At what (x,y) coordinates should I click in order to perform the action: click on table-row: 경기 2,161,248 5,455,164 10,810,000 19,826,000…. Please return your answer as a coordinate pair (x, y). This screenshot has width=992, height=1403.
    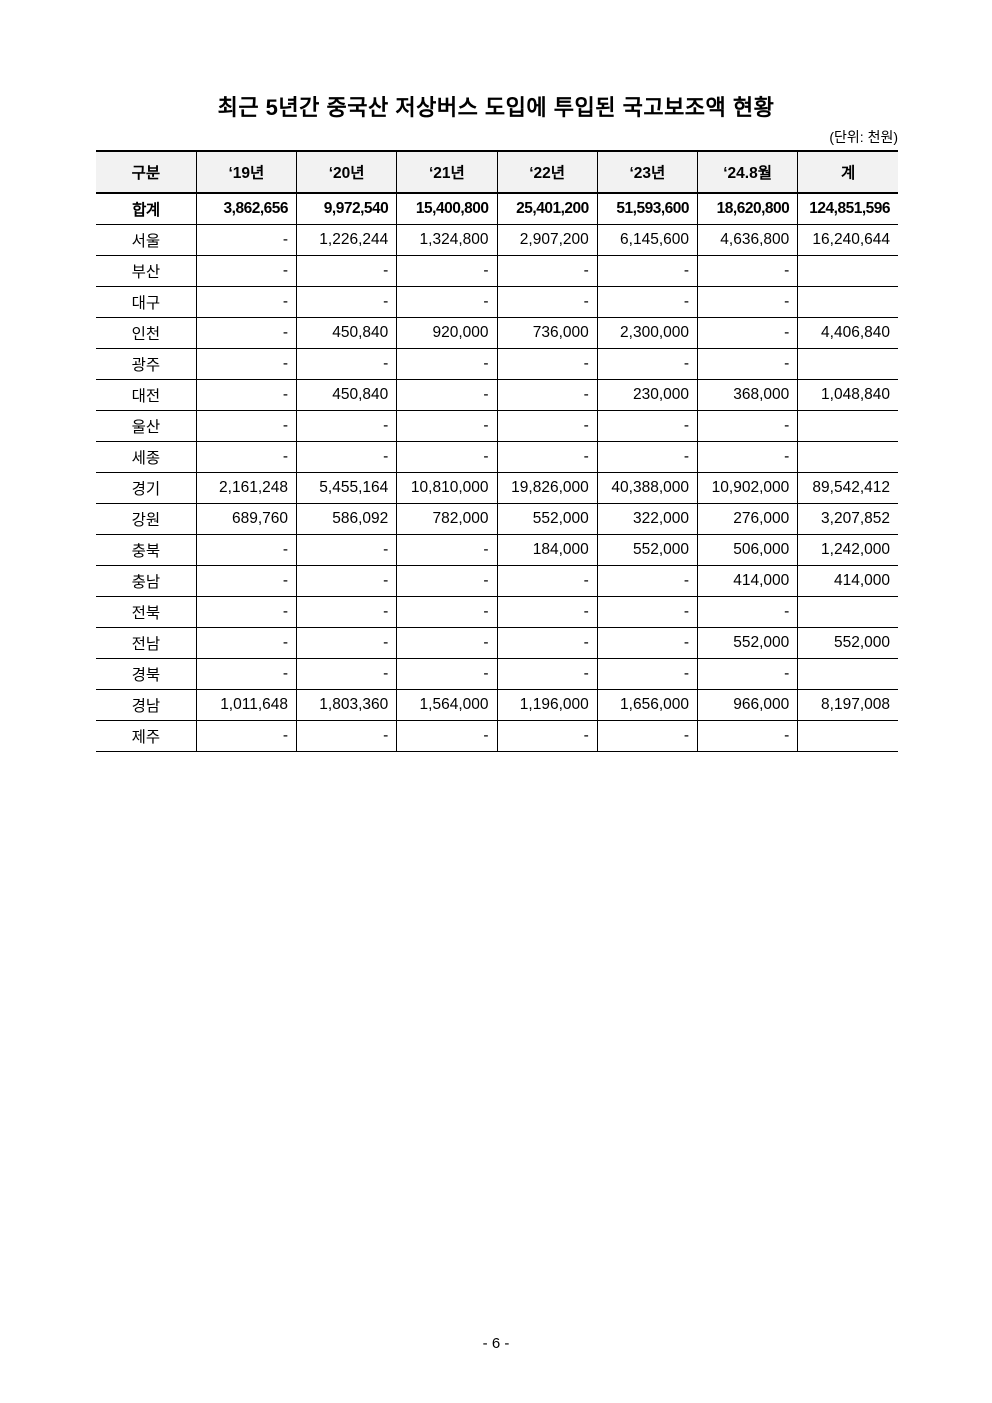
    Looking at the image, I should click on (497, 488).